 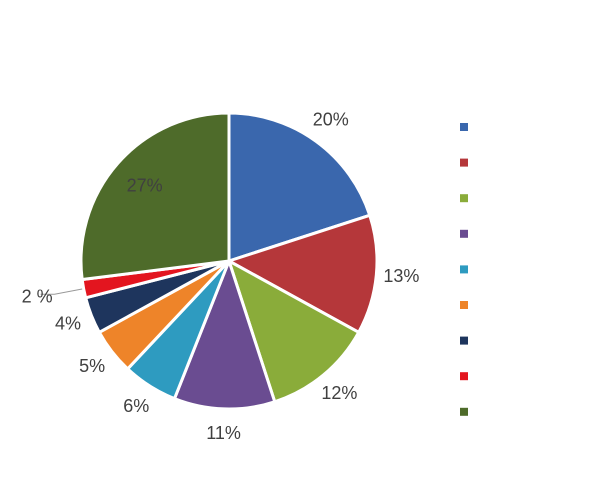 What do you see at coordinates (136, 406) in the screenshot?
I see `data-label: 6%` at bounding box center [136, 406].